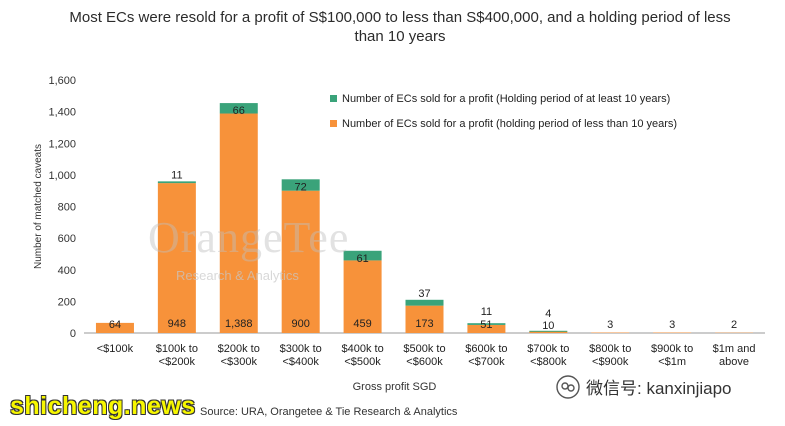  I want to click on site-watermark: shicheng.news, so click(103, 406).